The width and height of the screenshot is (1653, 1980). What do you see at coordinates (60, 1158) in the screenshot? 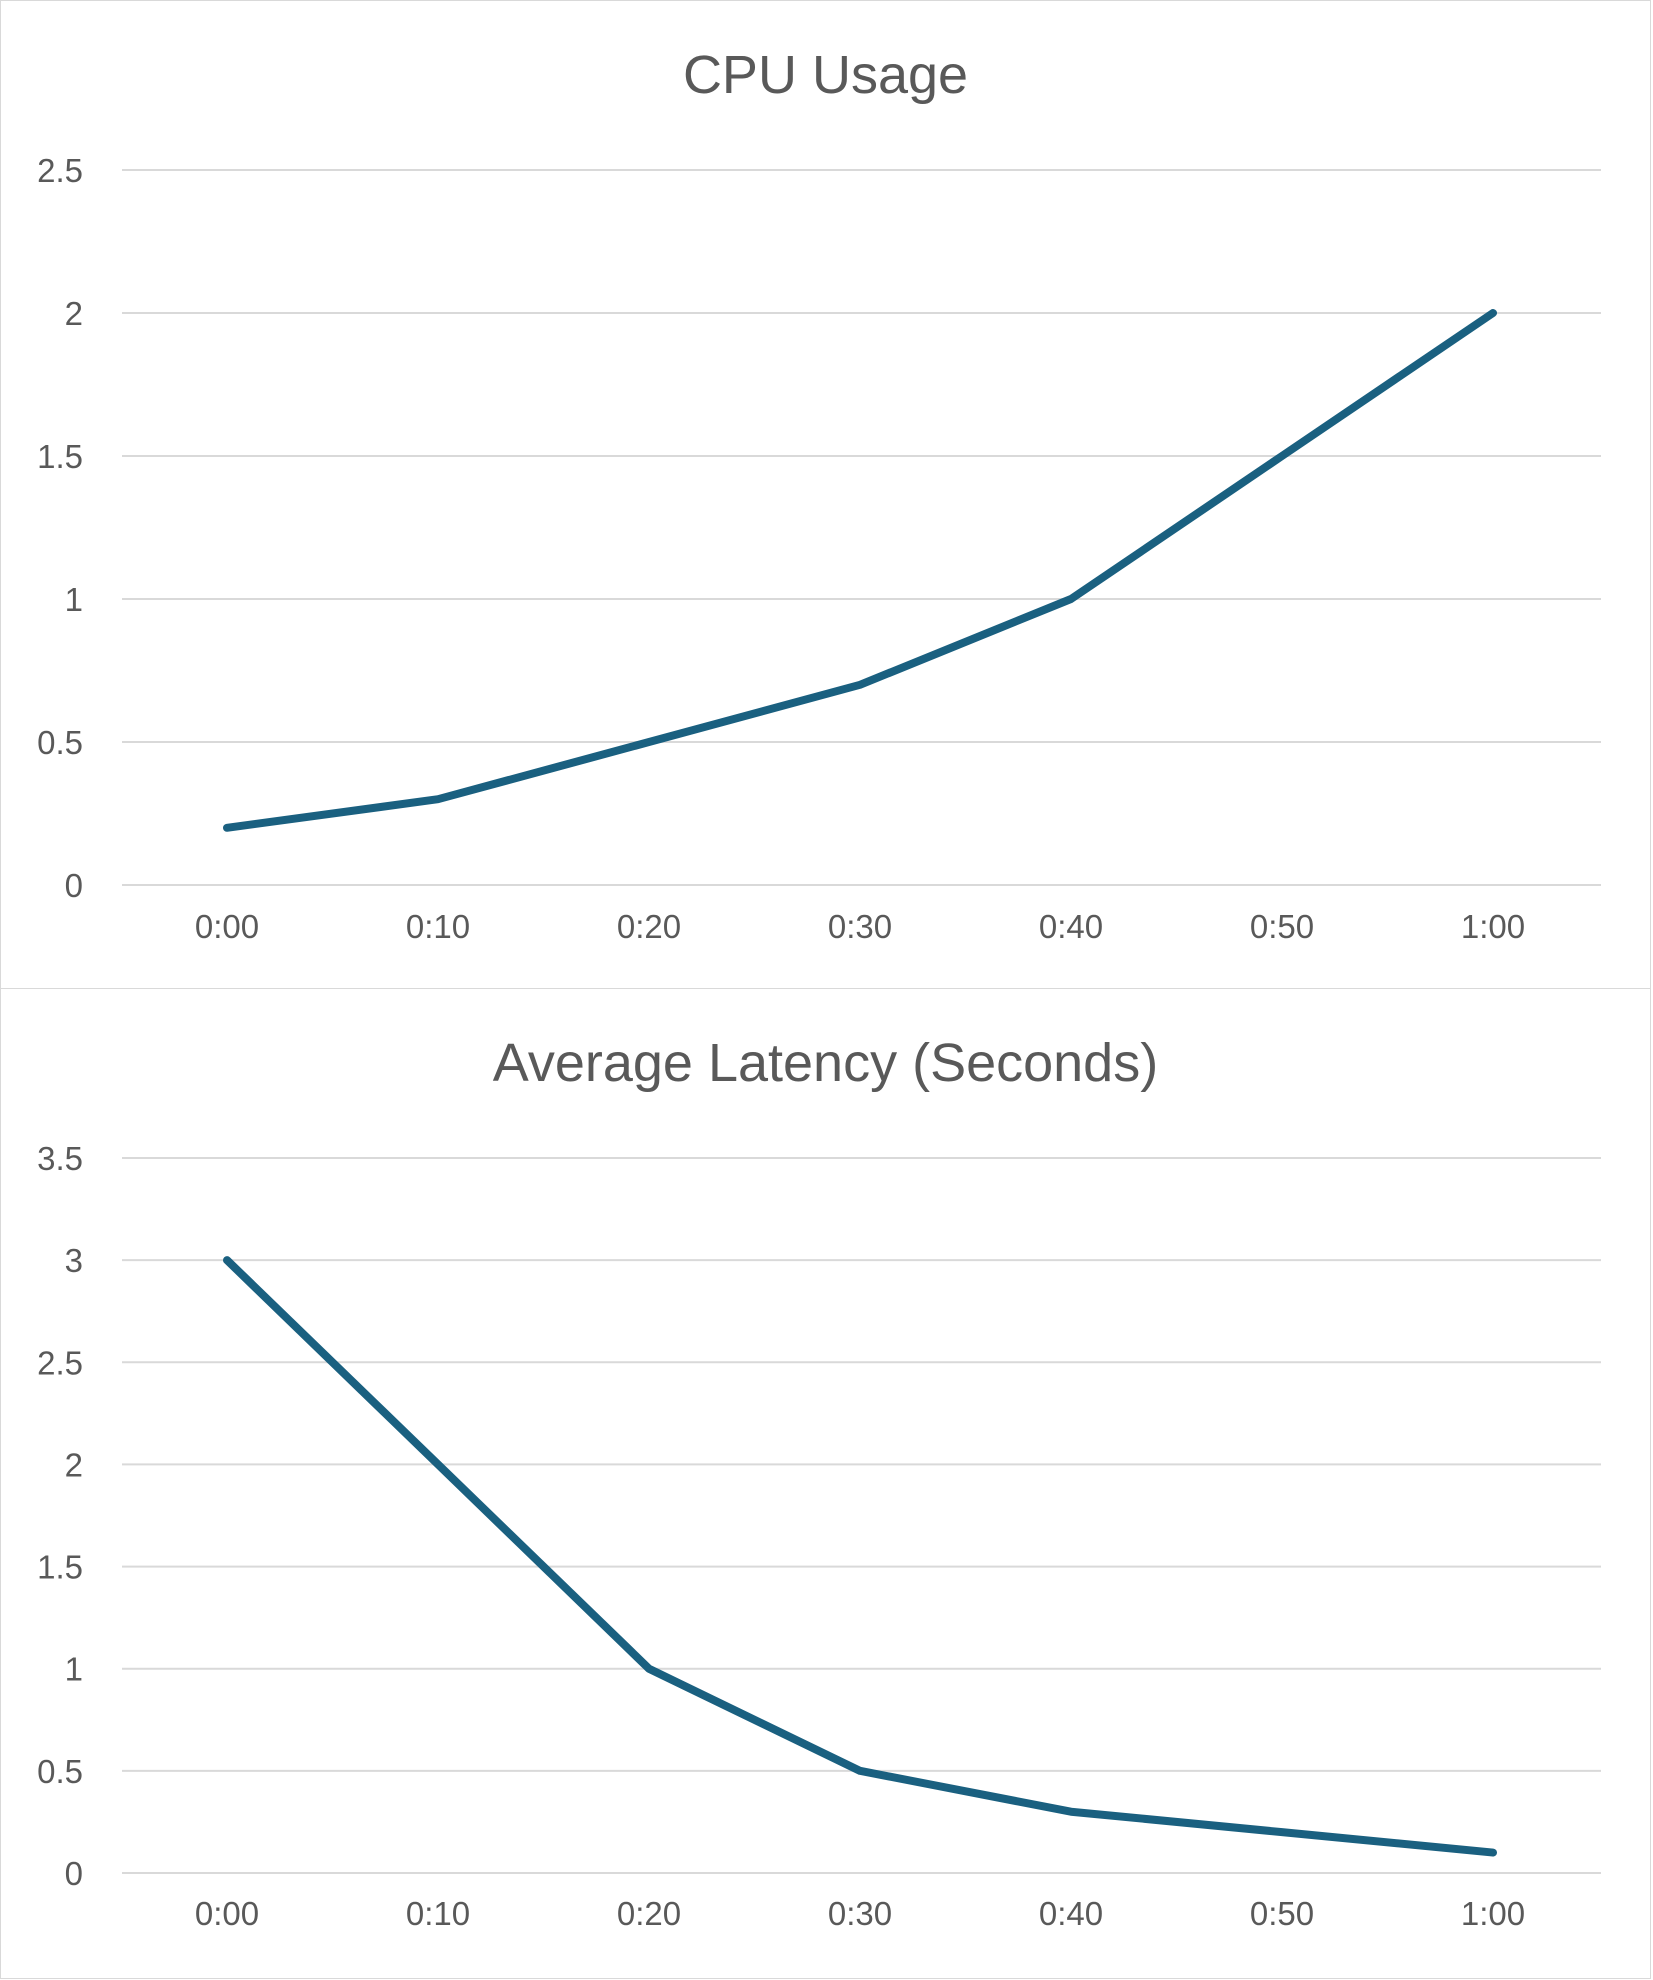
I see `y-tick-label: 3.5` at bounding box center [60, 1158].